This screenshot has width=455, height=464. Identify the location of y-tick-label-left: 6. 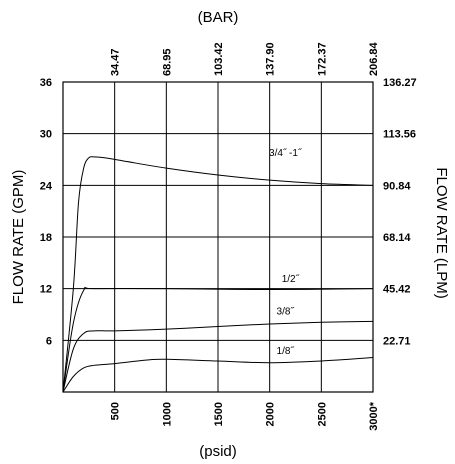
(49, 341).